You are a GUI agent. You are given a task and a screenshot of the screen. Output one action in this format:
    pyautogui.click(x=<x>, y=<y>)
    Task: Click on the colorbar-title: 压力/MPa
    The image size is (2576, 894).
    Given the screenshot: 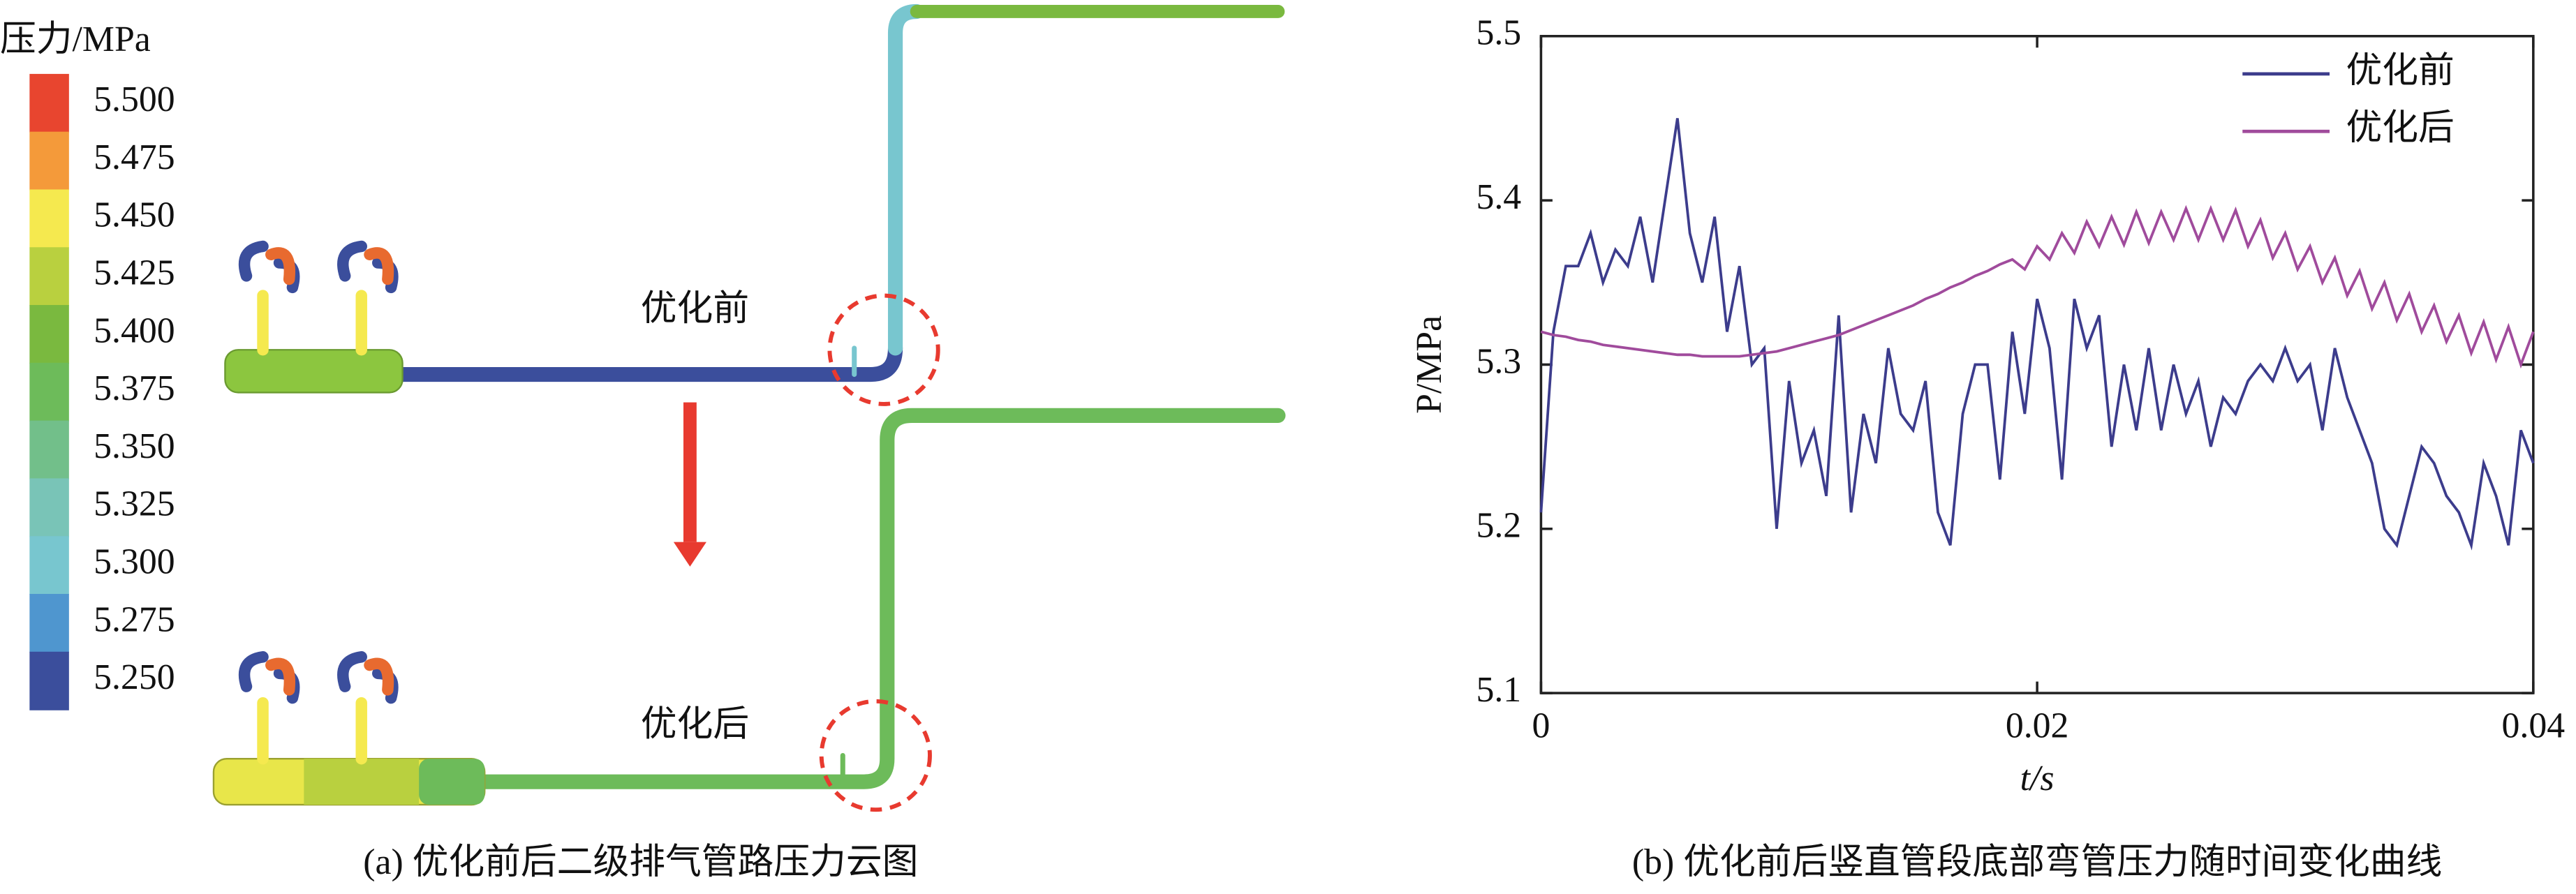 What is the action you would take?
    pyautogui.click(x=75, y=39)
    